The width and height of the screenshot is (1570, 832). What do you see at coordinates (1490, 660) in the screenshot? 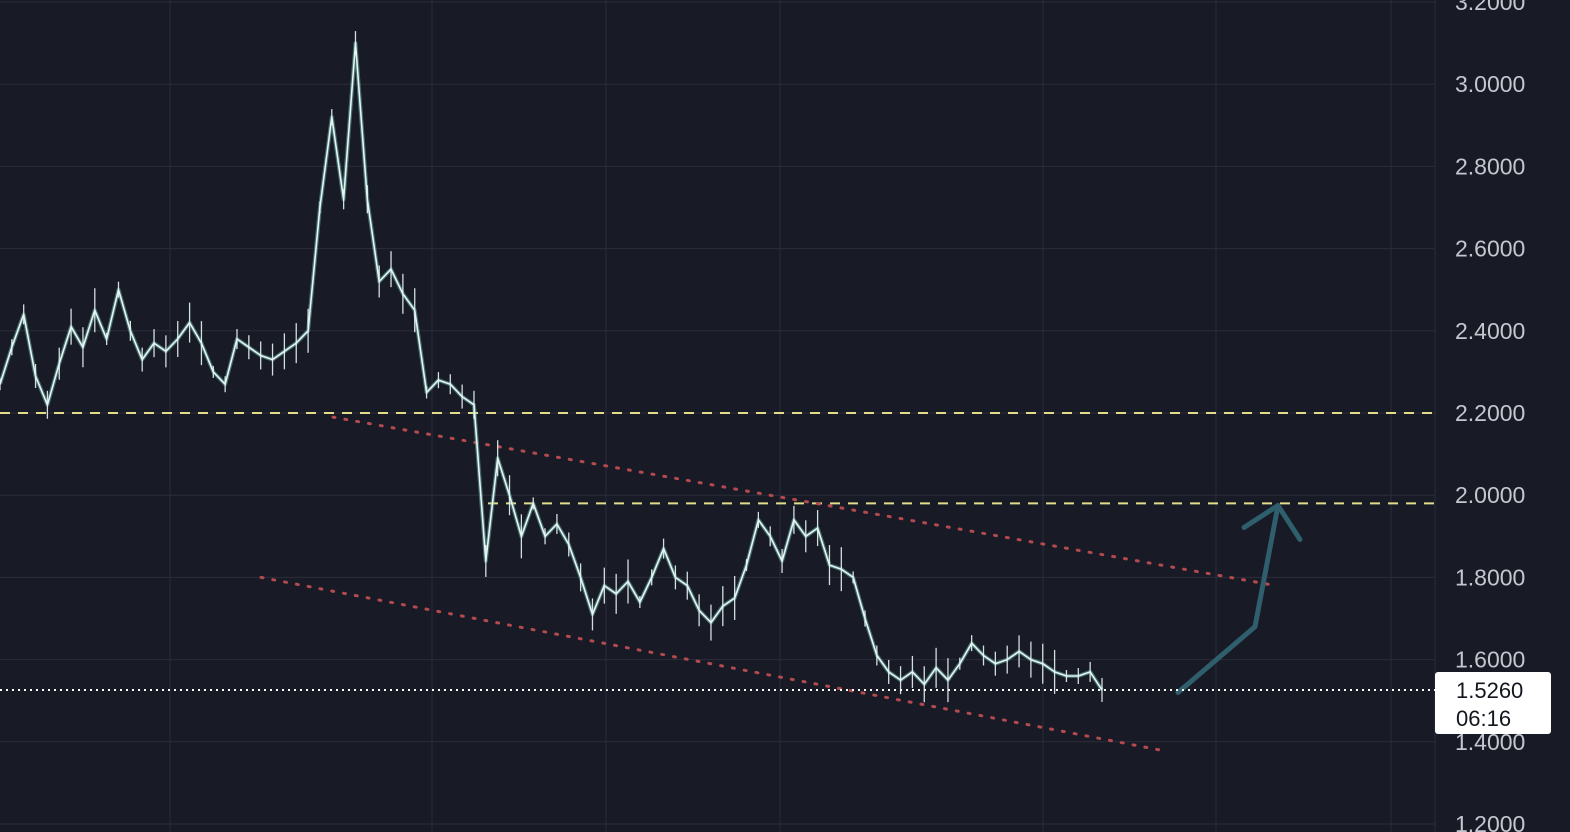
I see `y-tick-label: 1.6000` at bounding box center [1490, 660].